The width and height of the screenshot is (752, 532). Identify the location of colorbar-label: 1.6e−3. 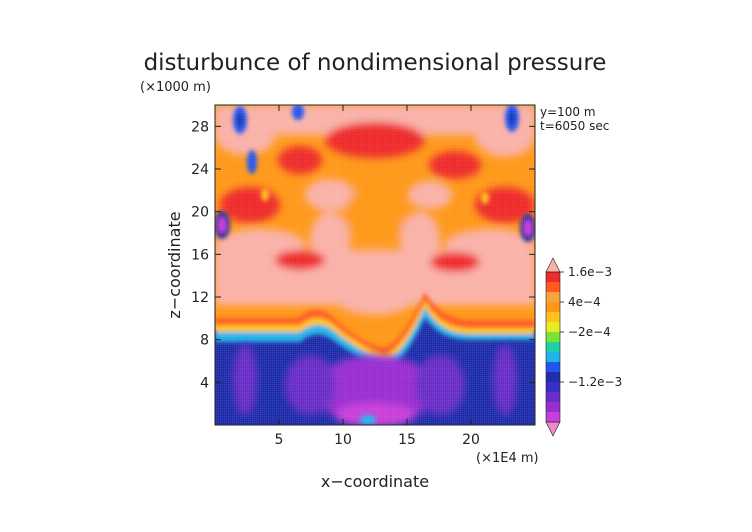
(590, 272).